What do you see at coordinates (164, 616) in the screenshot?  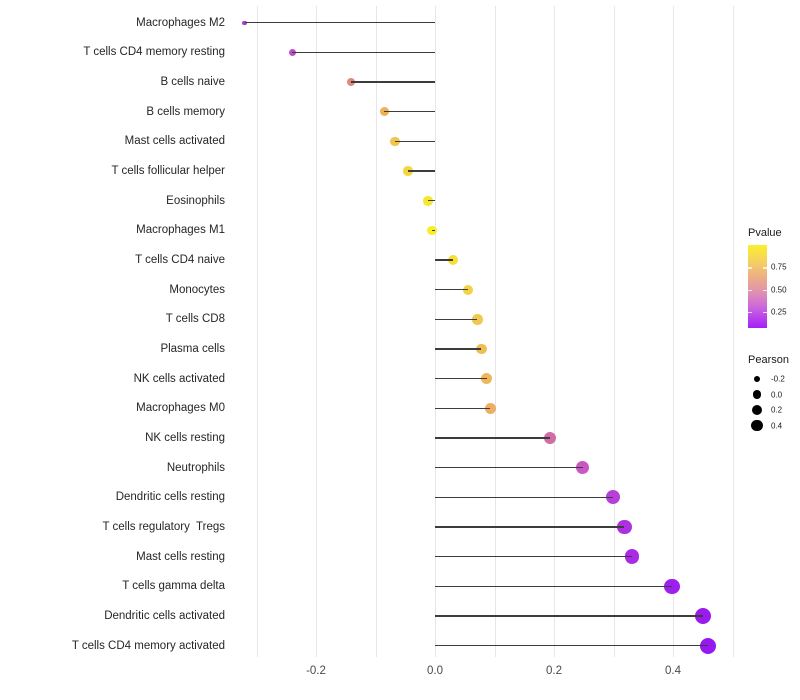 I see `row-label: Dendritic cells activated` at bounding box center [164, 616].